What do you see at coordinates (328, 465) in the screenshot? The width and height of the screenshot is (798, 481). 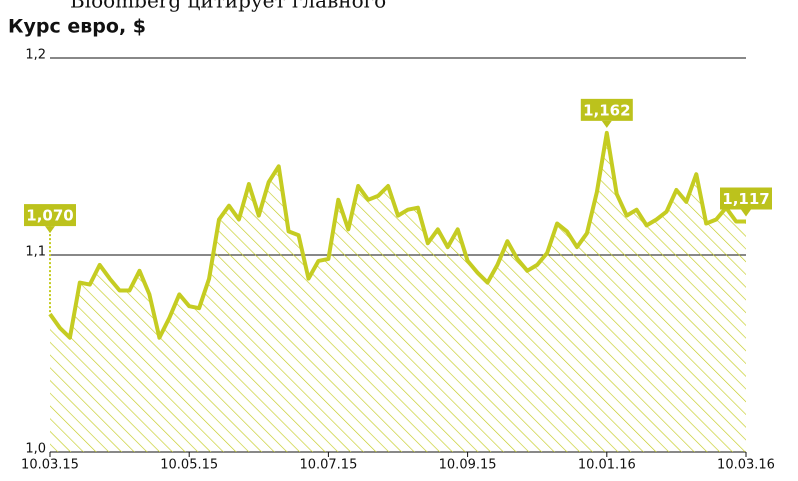 I see `x-tick-label: 10.07.15` at bounding box center [328, 465].